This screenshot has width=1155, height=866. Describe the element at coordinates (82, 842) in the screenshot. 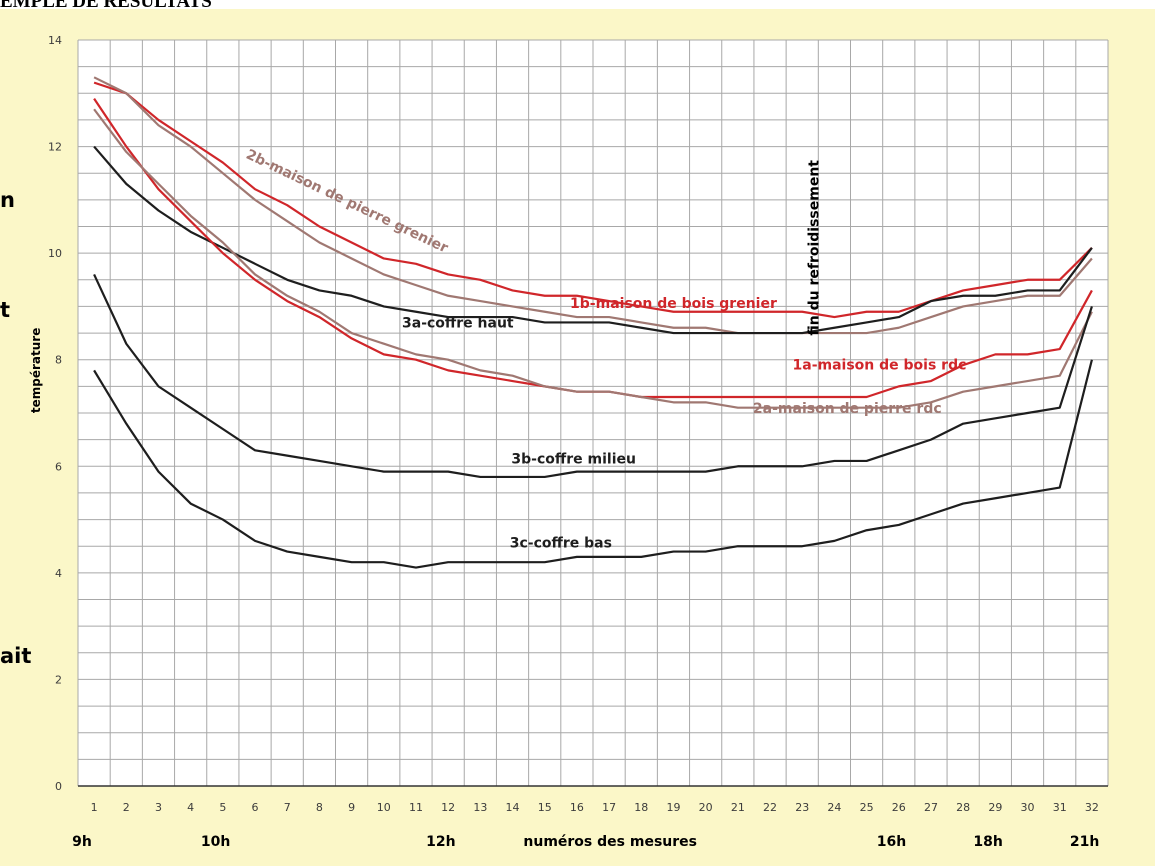

I see `hour-label: 9h` at that location.